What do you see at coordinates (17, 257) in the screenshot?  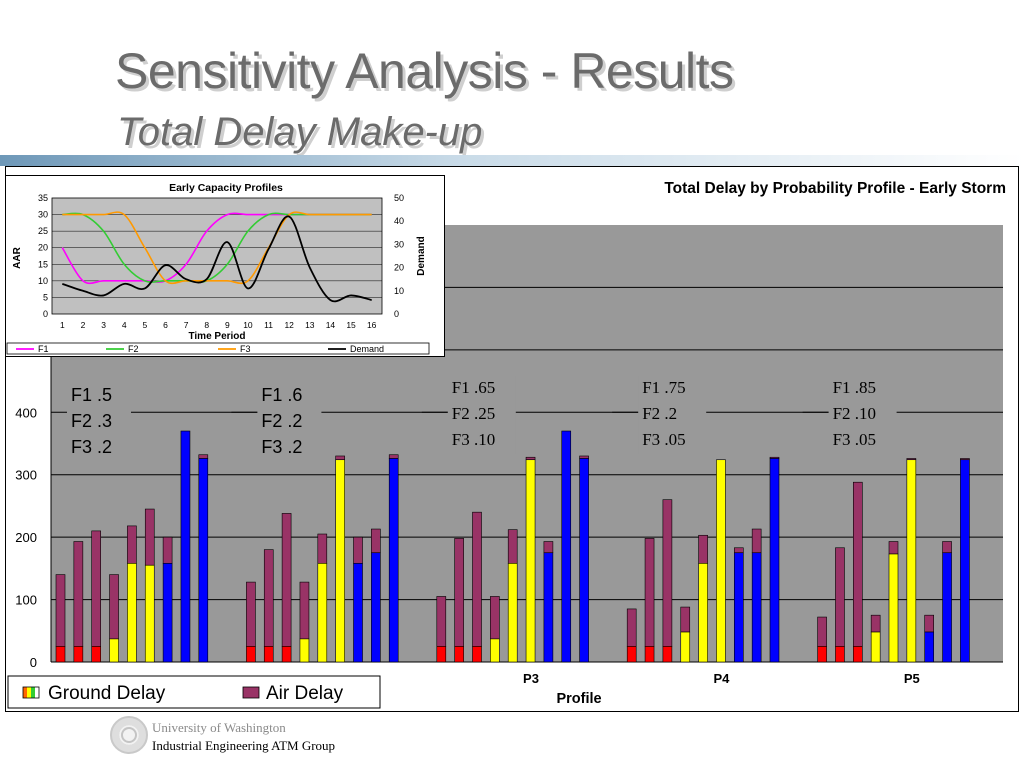 I see `inset-y-axis-title: AAR` at bounding box center [17, 257].